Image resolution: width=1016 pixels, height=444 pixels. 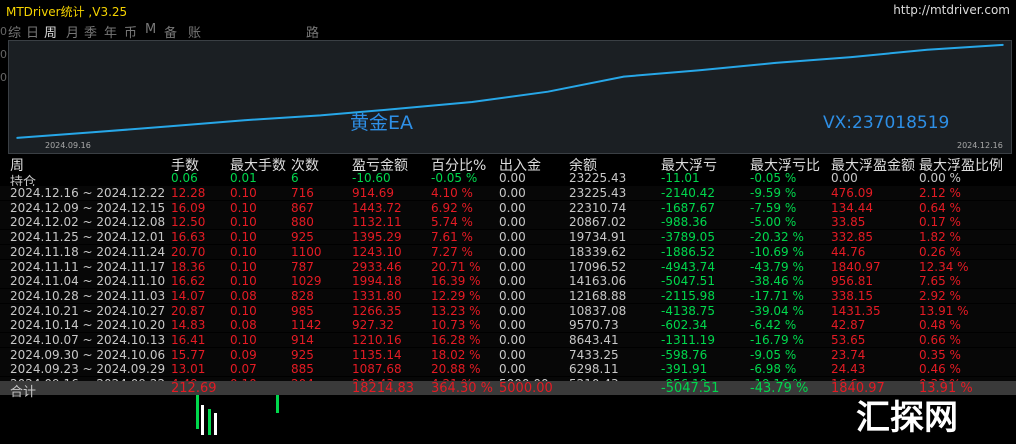 I want to click on row-pnl: 1087.68, so click(x=377, y=369).